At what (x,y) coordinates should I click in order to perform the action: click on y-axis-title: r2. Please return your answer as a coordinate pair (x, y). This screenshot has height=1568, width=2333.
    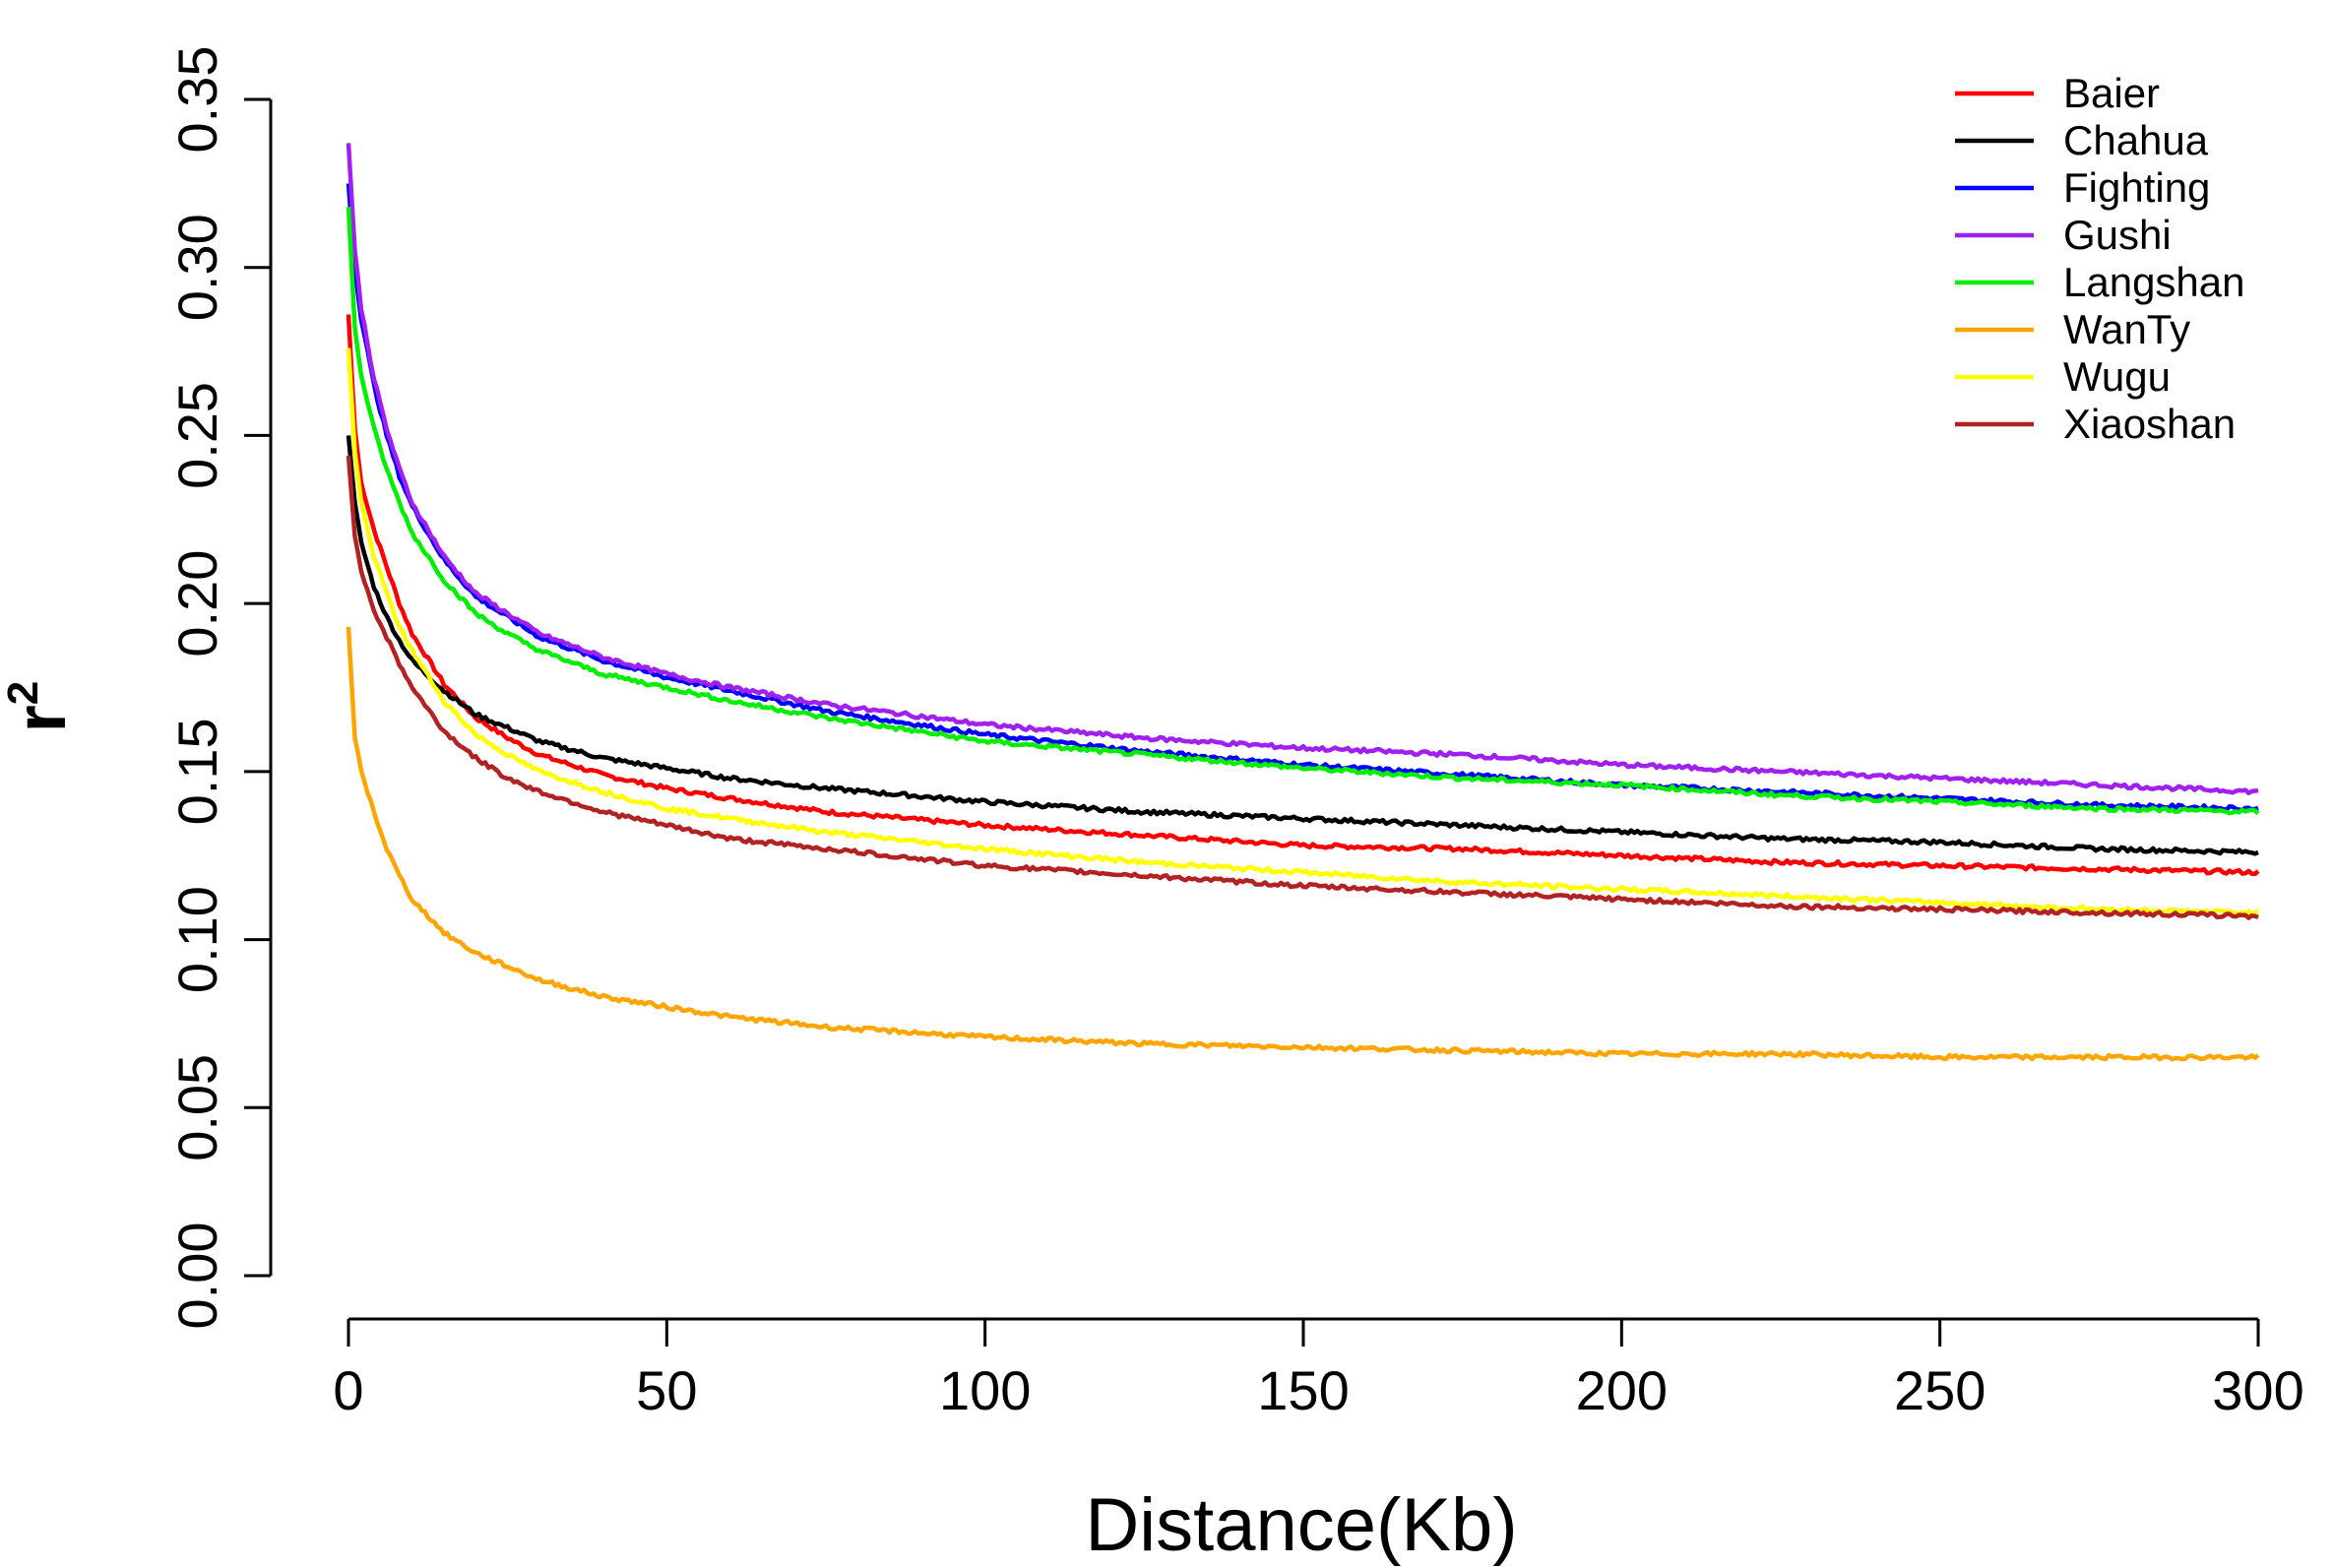
    Looking at the image, I should click on (41, 707).